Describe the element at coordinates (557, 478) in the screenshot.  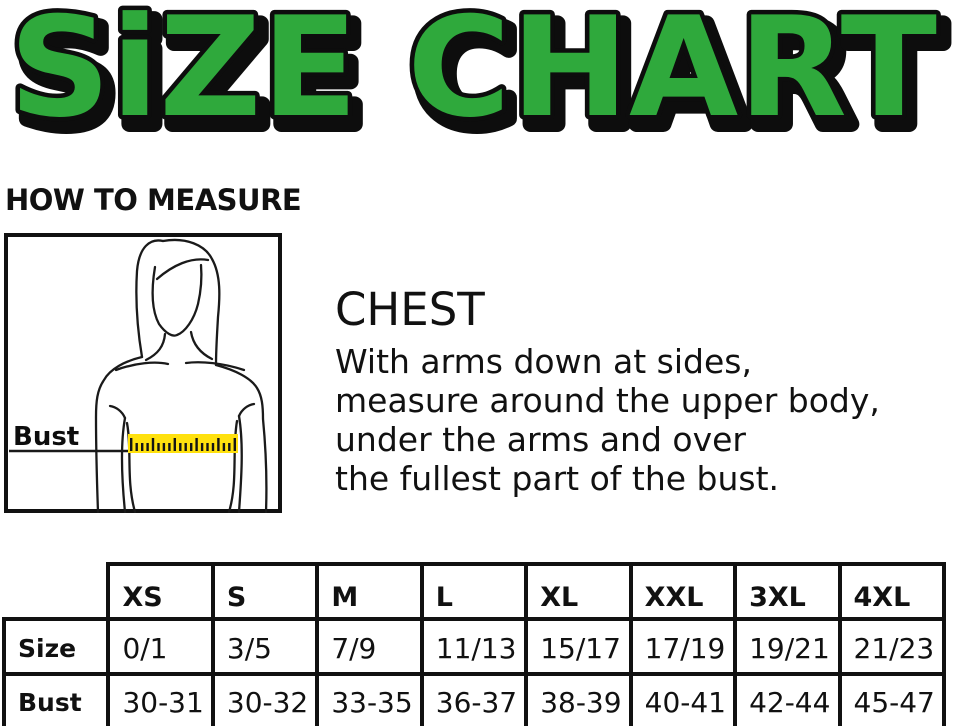
I see `chest-instruction-line: the fullest part of the bust.` at that location.